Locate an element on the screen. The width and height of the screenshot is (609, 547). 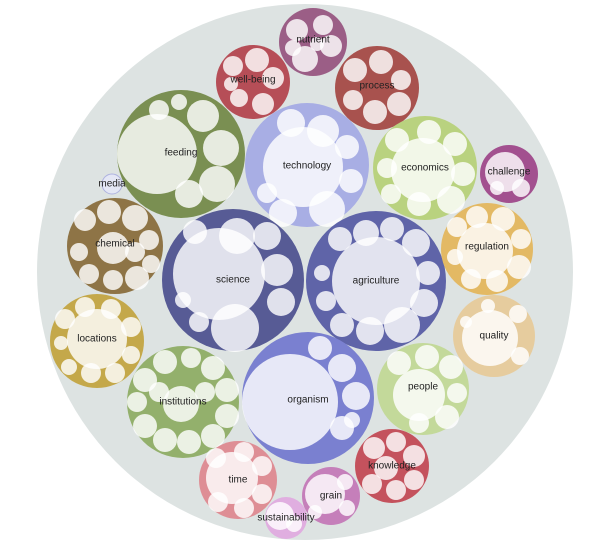
cluster-well-being: well-being is located at coordinates (253, 82).